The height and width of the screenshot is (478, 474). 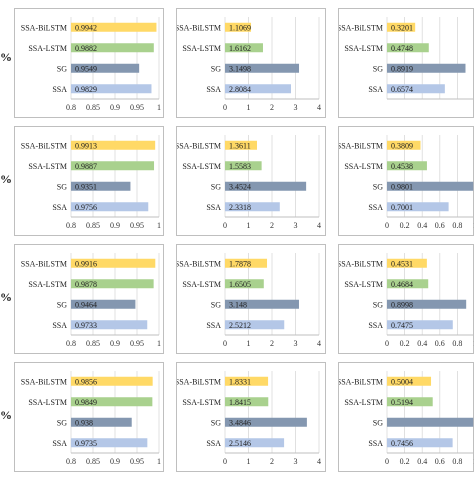 I want to click on data-label: 2.8084, so click(x=240, y=89).